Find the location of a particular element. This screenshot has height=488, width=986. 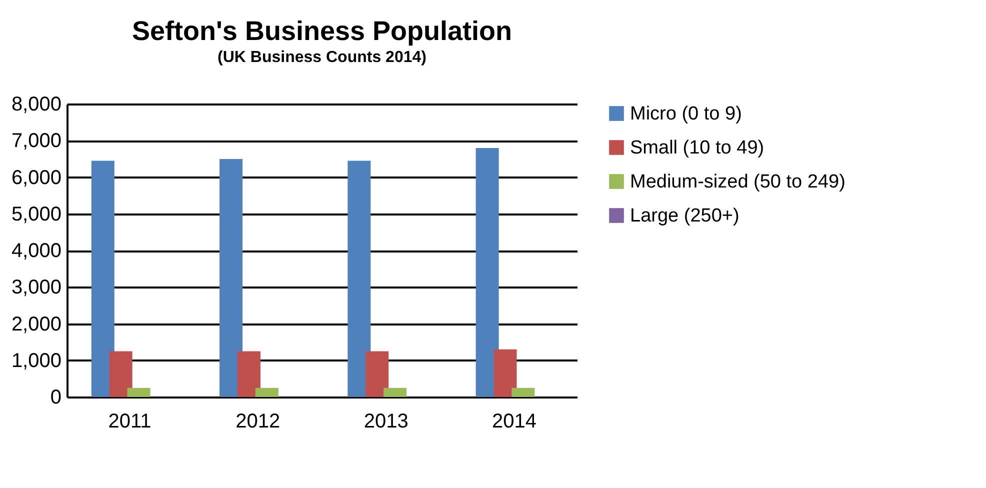

legend-label: Medium-sized (50 to 249) is located at coordinates (738, 182).